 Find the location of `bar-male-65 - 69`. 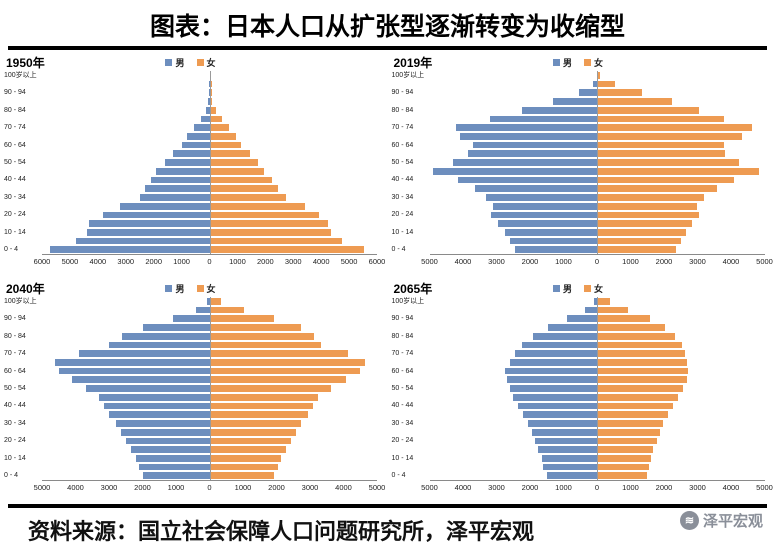

bar-male-65 - 69 is located at coordinates (553, 362).